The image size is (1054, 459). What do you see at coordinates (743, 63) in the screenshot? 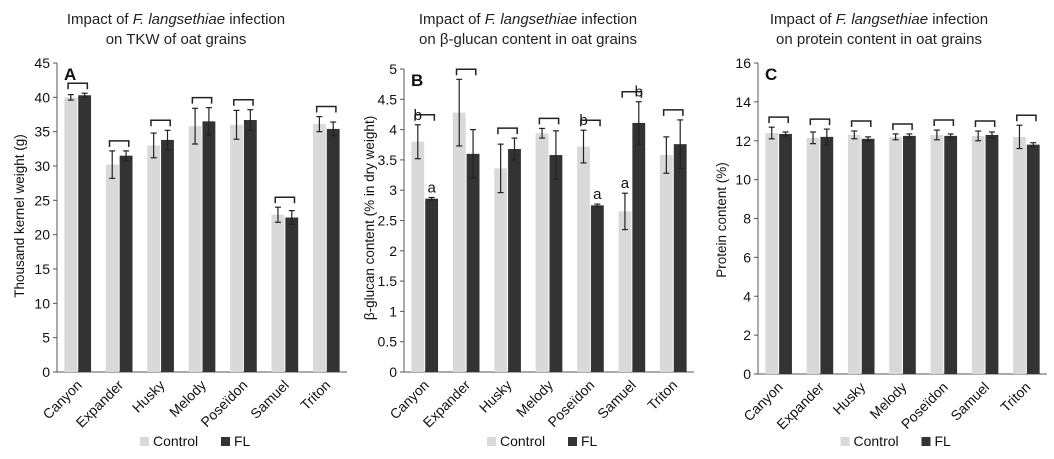
I see `y-tick-label: 16` at bounding box center [743, 63].